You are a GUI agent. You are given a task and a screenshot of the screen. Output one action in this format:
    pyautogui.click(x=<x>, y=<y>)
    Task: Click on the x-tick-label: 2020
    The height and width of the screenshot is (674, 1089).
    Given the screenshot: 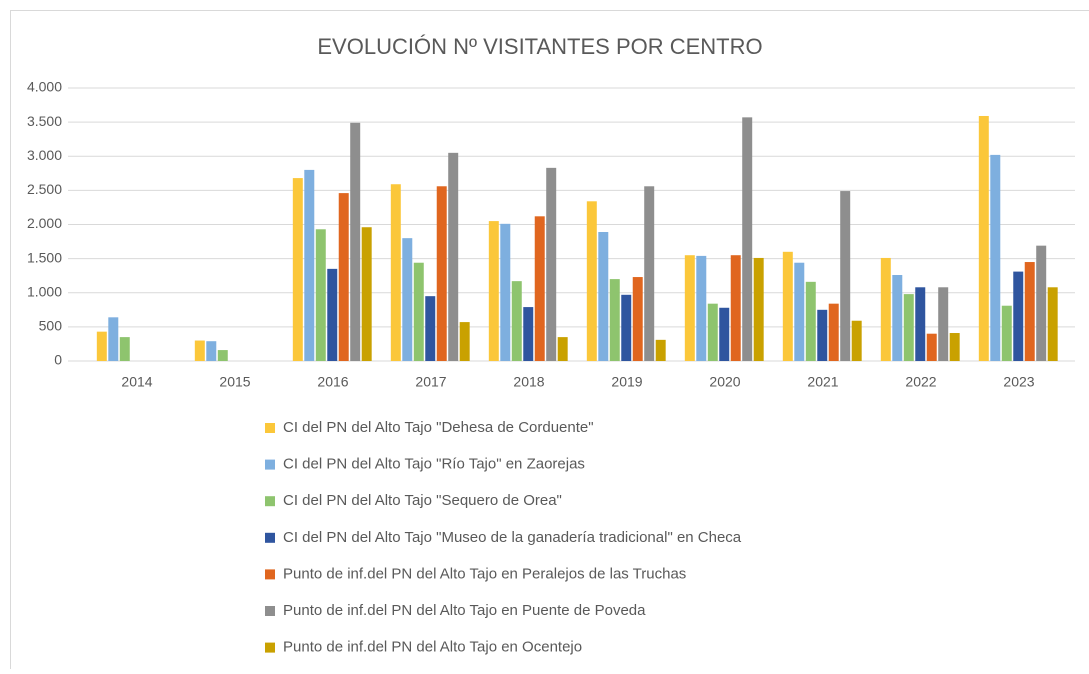 What is the action you would take?
    pyautogui.click(x=724, y=382)
    